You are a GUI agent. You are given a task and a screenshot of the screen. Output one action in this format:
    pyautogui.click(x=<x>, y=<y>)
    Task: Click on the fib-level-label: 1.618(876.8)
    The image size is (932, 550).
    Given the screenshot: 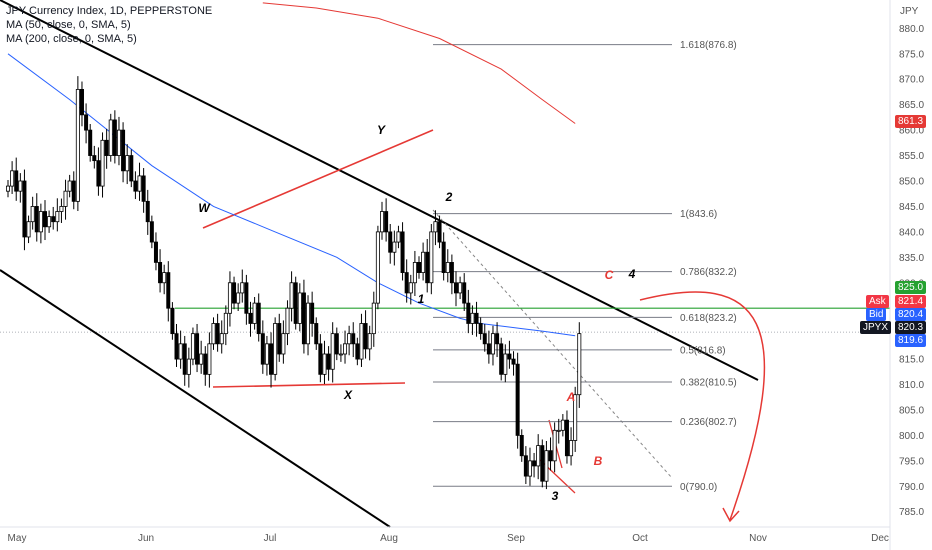 What is the action you would take?
    pyautogui.click(x=708, y=45)
    